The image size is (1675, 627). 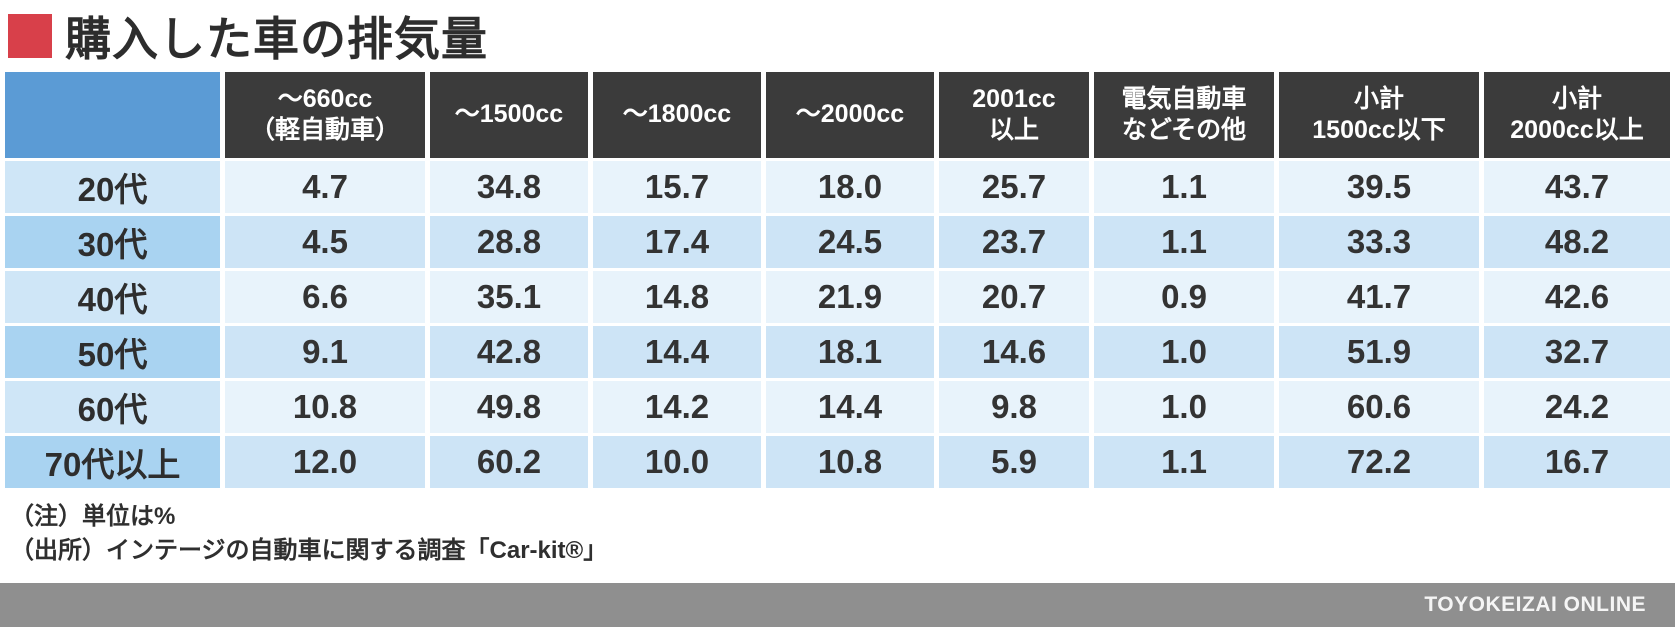 I want to click on data-cell: 18.0, so click(x=850, y=187).